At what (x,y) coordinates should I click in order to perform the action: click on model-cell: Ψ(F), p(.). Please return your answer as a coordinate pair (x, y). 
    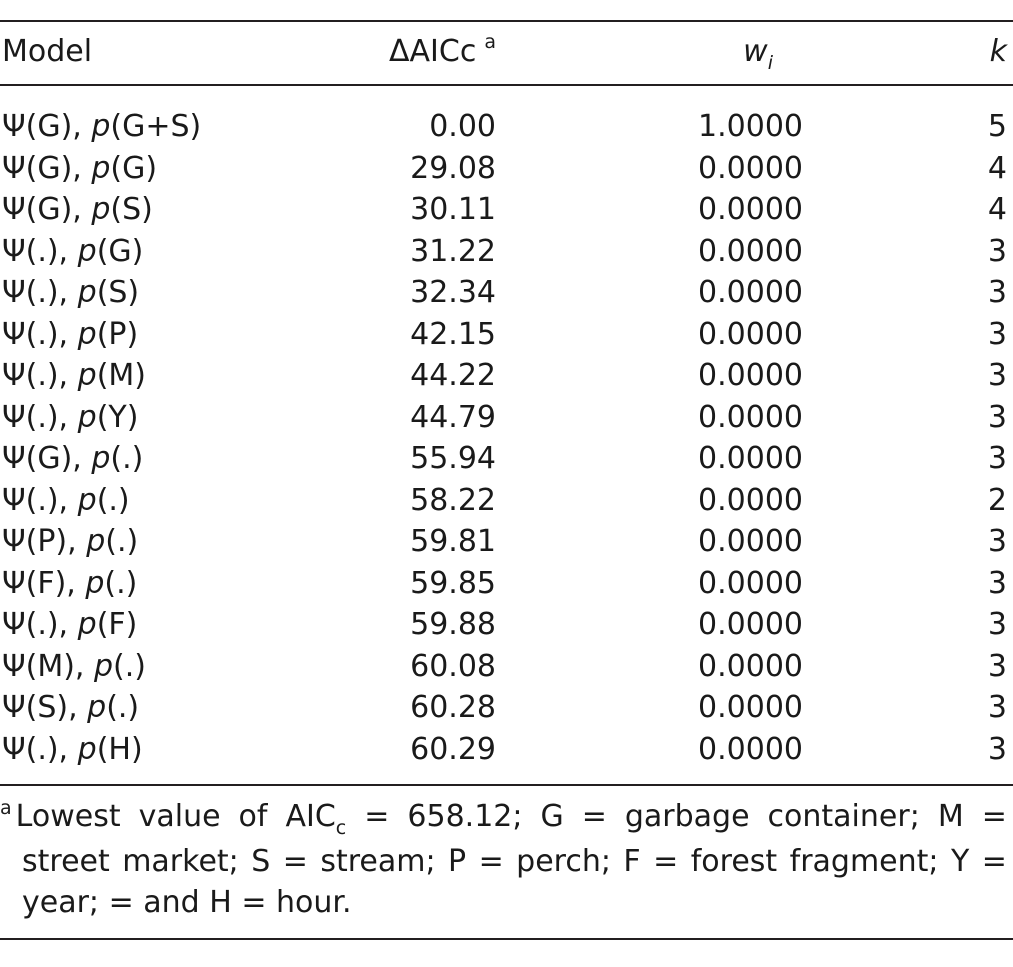
    Looking at the image, I should click on (69, 584).